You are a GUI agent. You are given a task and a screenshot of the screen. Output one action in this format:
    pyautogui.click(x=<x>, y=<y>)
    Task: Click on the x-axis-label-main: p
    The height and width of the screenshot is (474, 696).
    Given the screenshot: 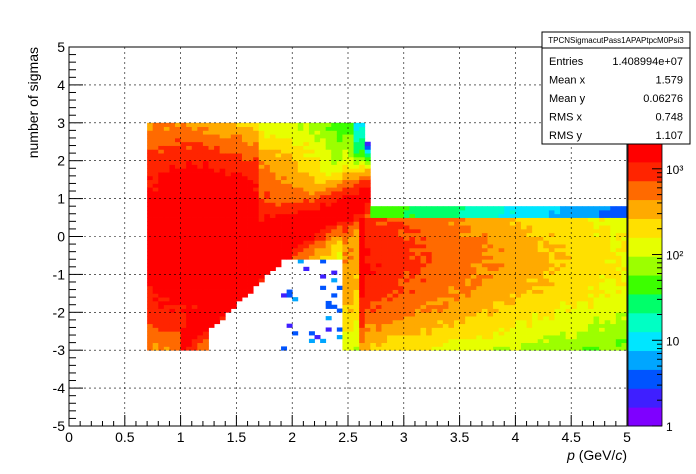 What is the action you would take?
    pyautogui.click(x=570, y=455)
    